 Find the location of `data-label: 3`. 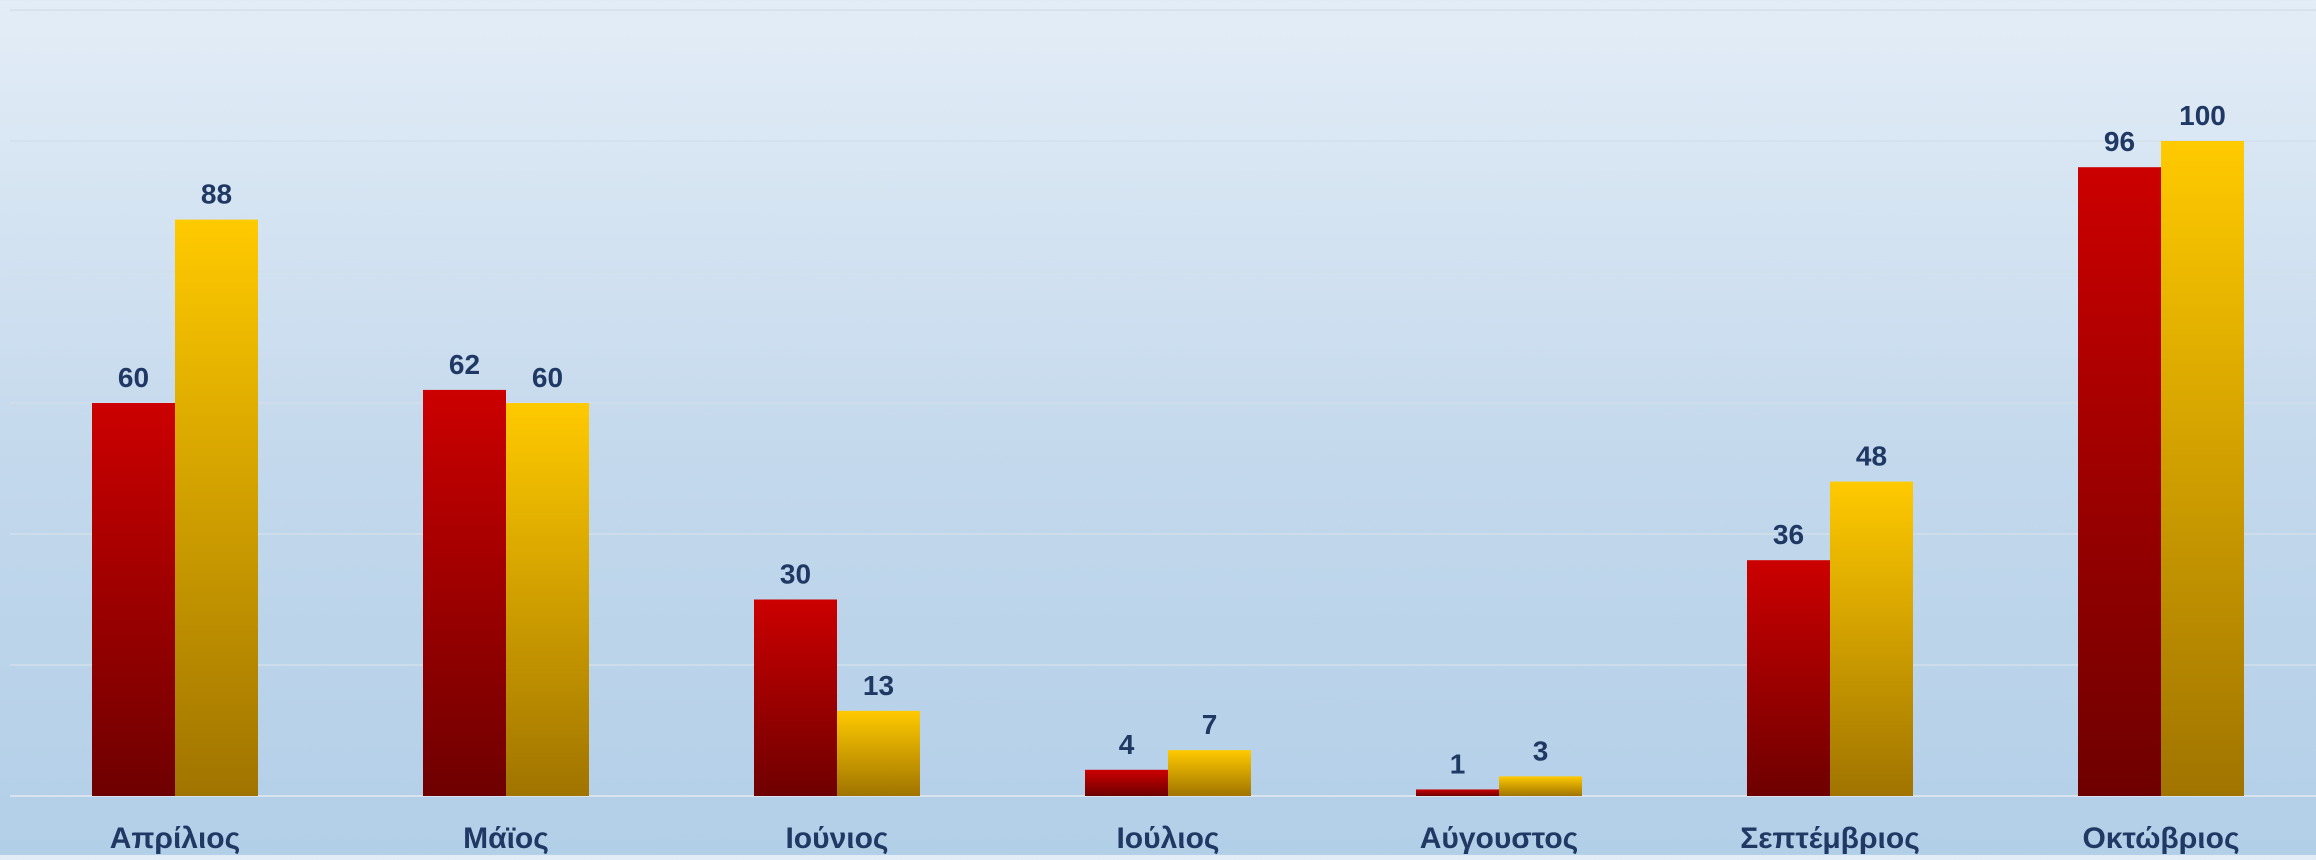

data-label: 3 is located at coordinates (1541, 750).